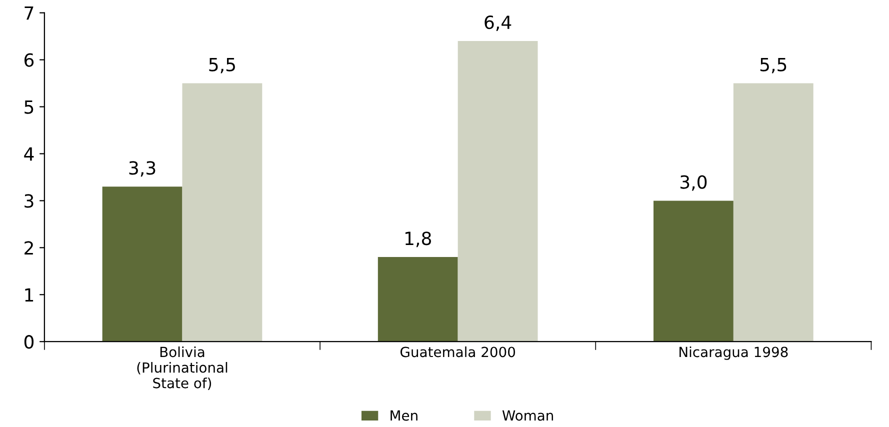 The height and width of the screenshot is (427, 889). I want to click on y-tick-label: 6, so click(29, 60).